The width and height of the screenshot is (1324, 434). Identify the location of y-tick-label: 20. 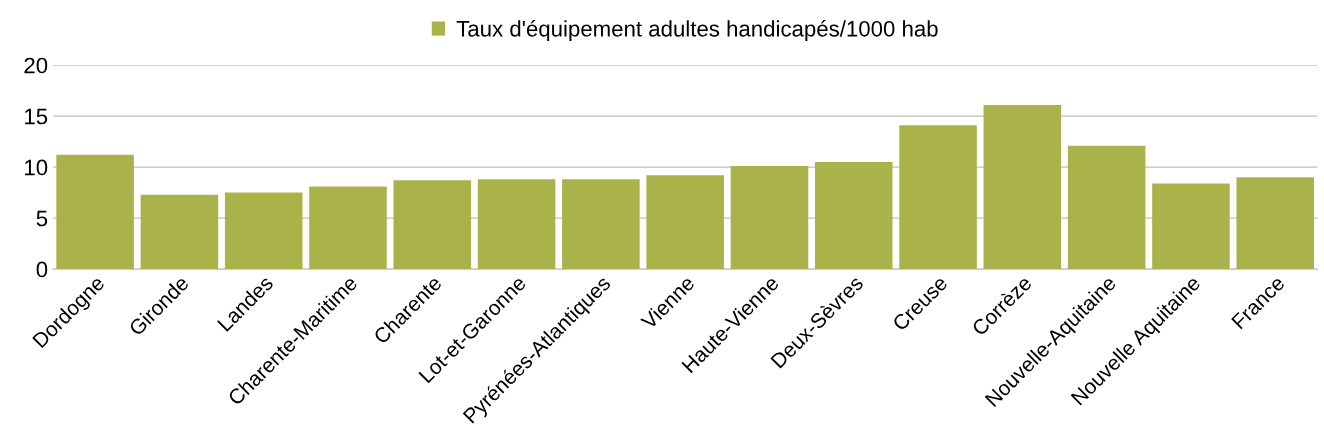
(36, 65).